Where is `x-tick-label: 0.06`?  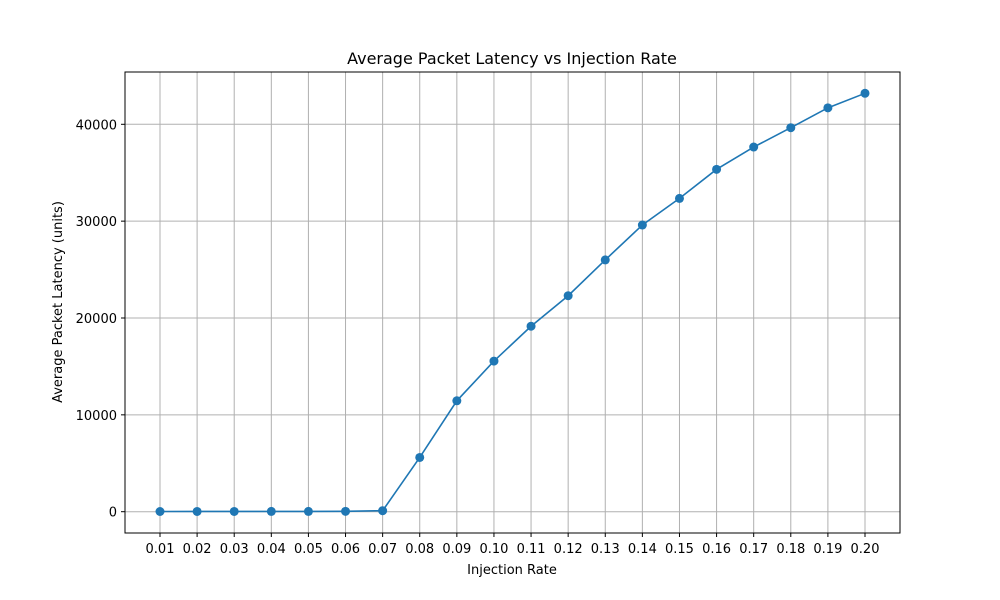 x-tick-label: 0.06 is located at coordinates (345, 549).